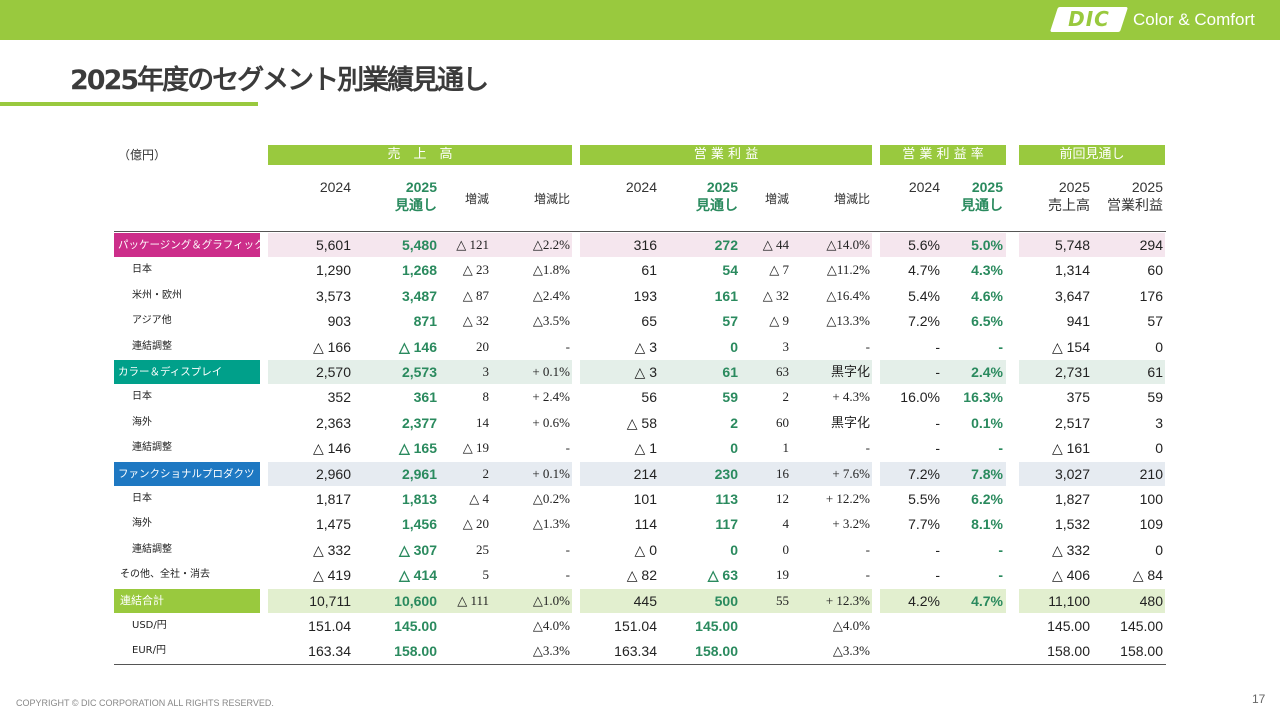 The height and width of the screenshot is (720, 1280). Describe the element at coordinates (479, 498) in the screenshot. I see `cell-sales-diff: △ 4` at that location.